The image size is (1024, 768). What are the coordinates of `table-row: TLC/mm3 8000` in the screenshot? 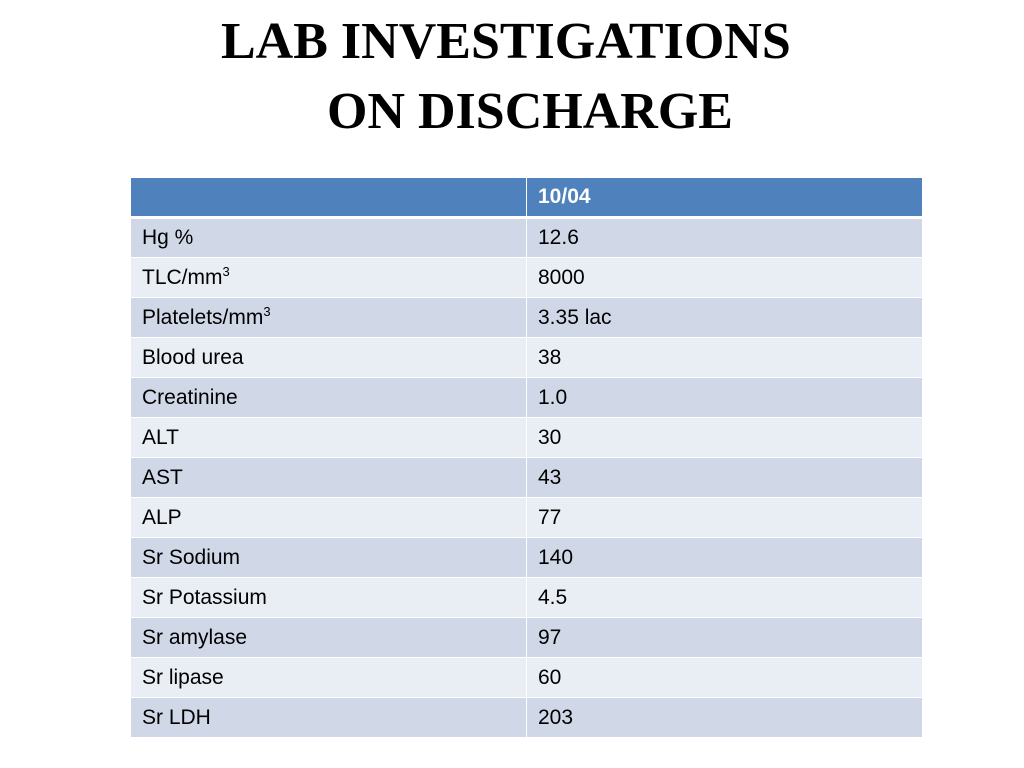 It's located at (526, 277).